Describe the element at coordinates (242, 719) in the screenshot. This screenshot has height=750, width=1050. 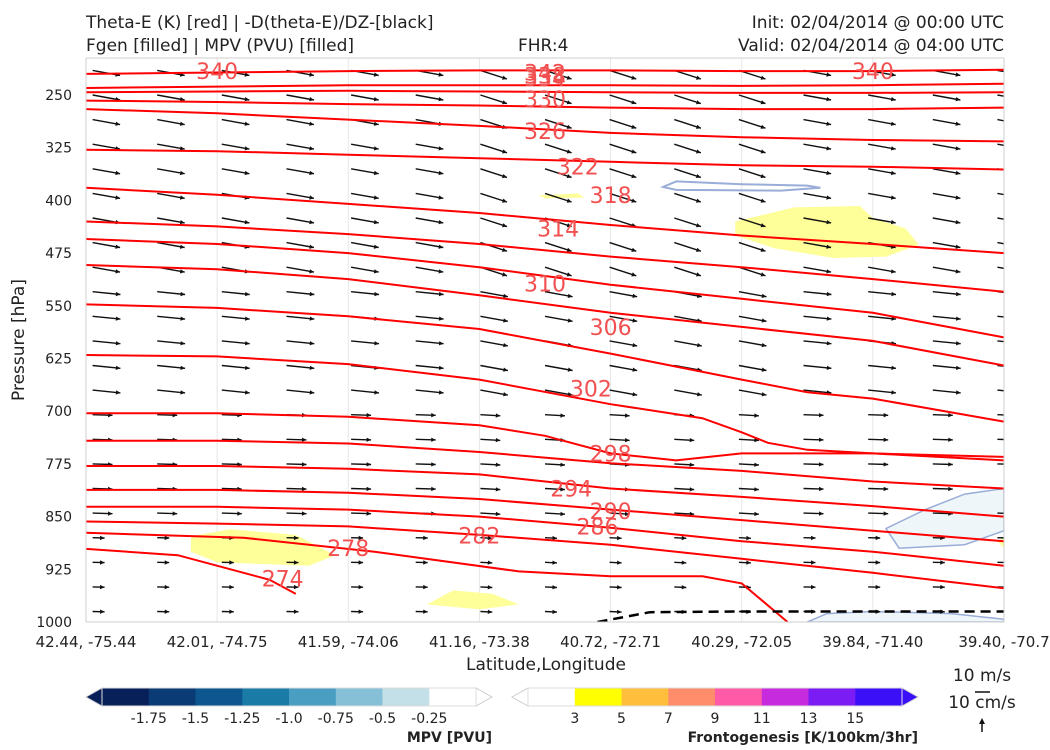
I see `colorbar-mpv-tick: -1.25` at that location.